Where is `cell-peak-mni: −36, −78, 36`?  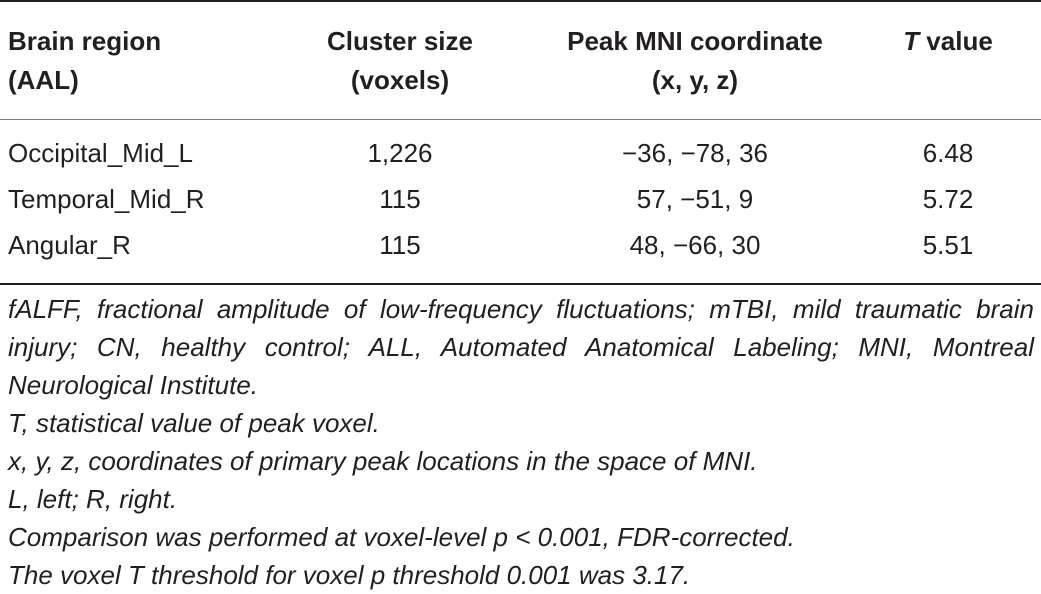
cell-peak-mni: −36, −78, 36 is located at coordinates (695, 153).